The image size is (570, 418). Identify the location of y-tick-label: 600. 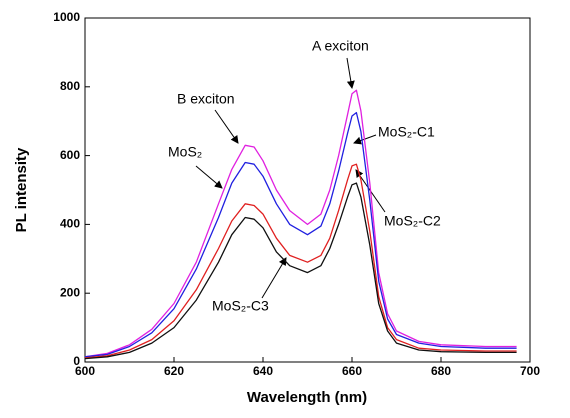
(70, 155).